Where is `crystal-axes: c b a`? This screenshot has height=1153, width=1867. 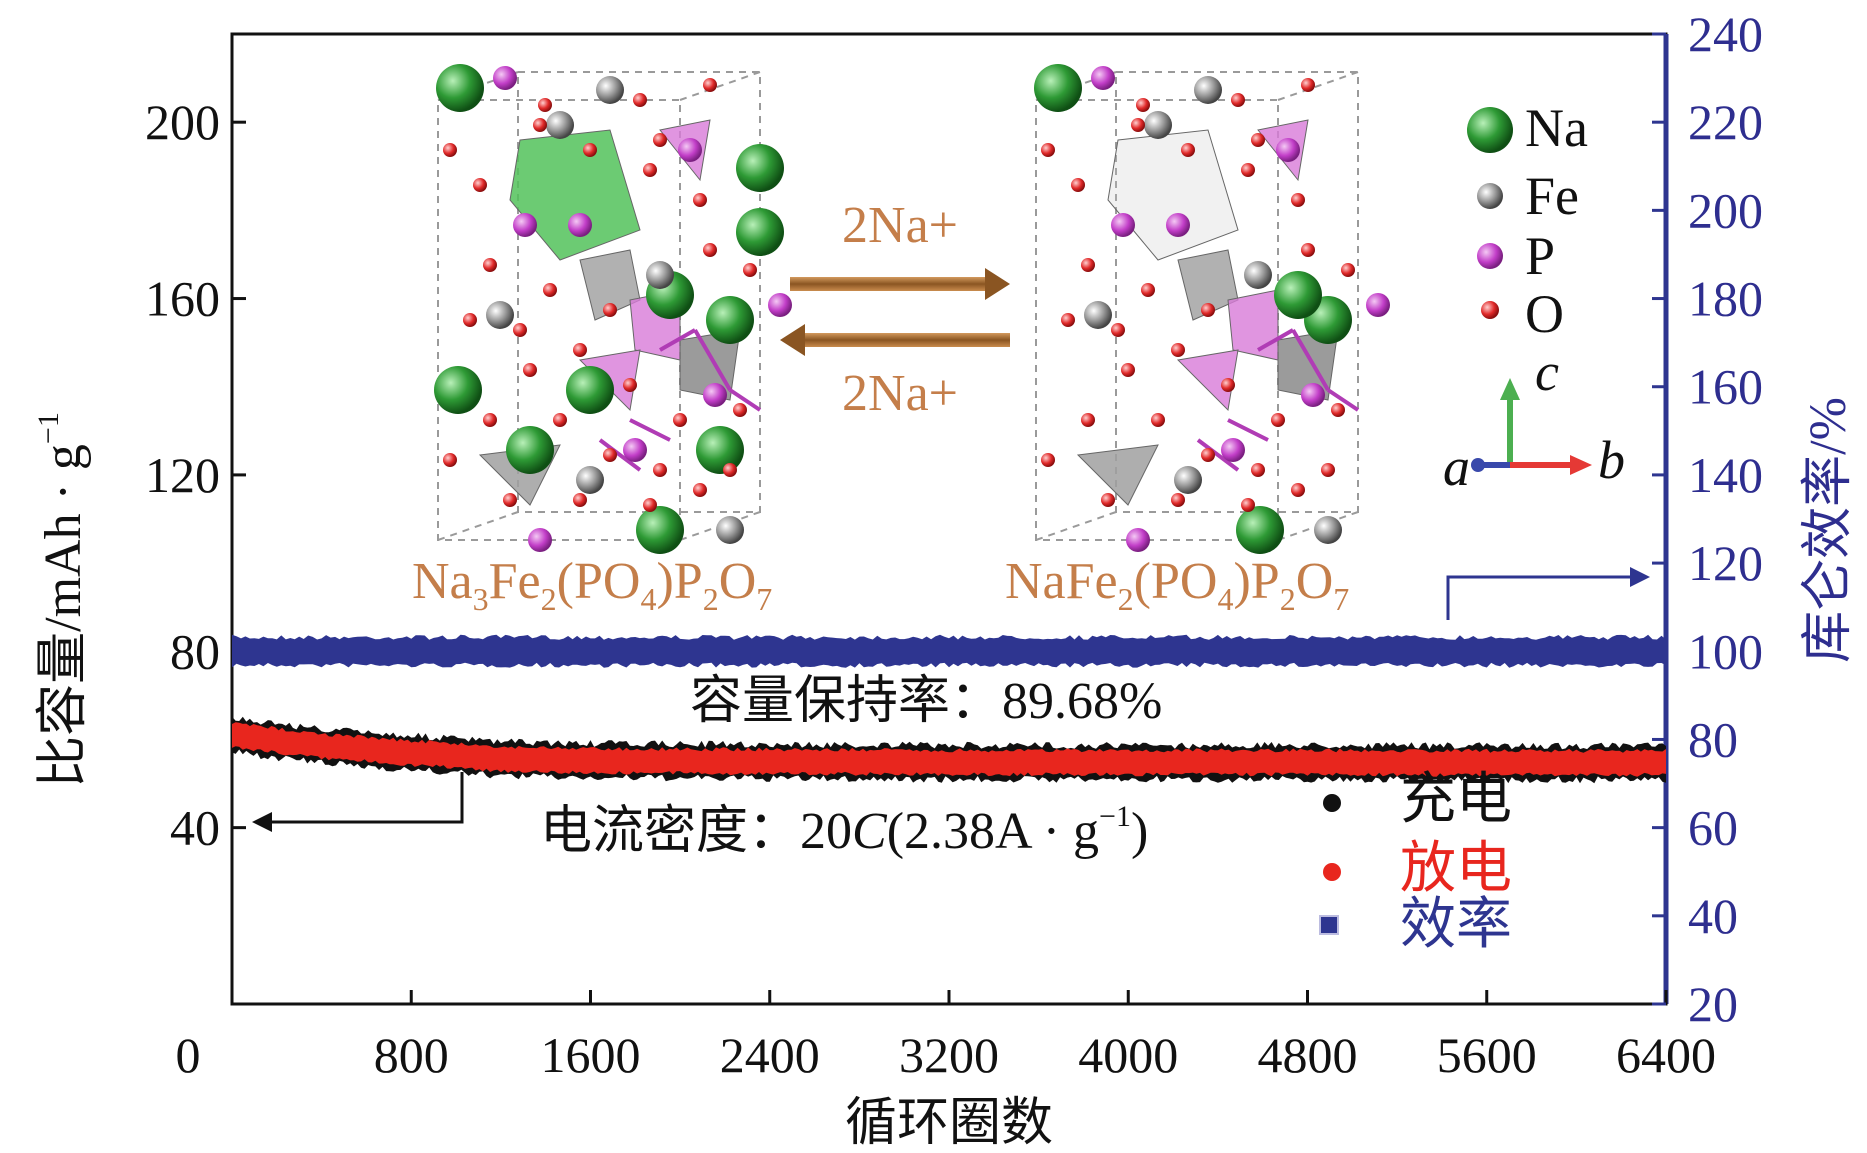
crystal-axes: c b a is located at coordinates (1534, 419).